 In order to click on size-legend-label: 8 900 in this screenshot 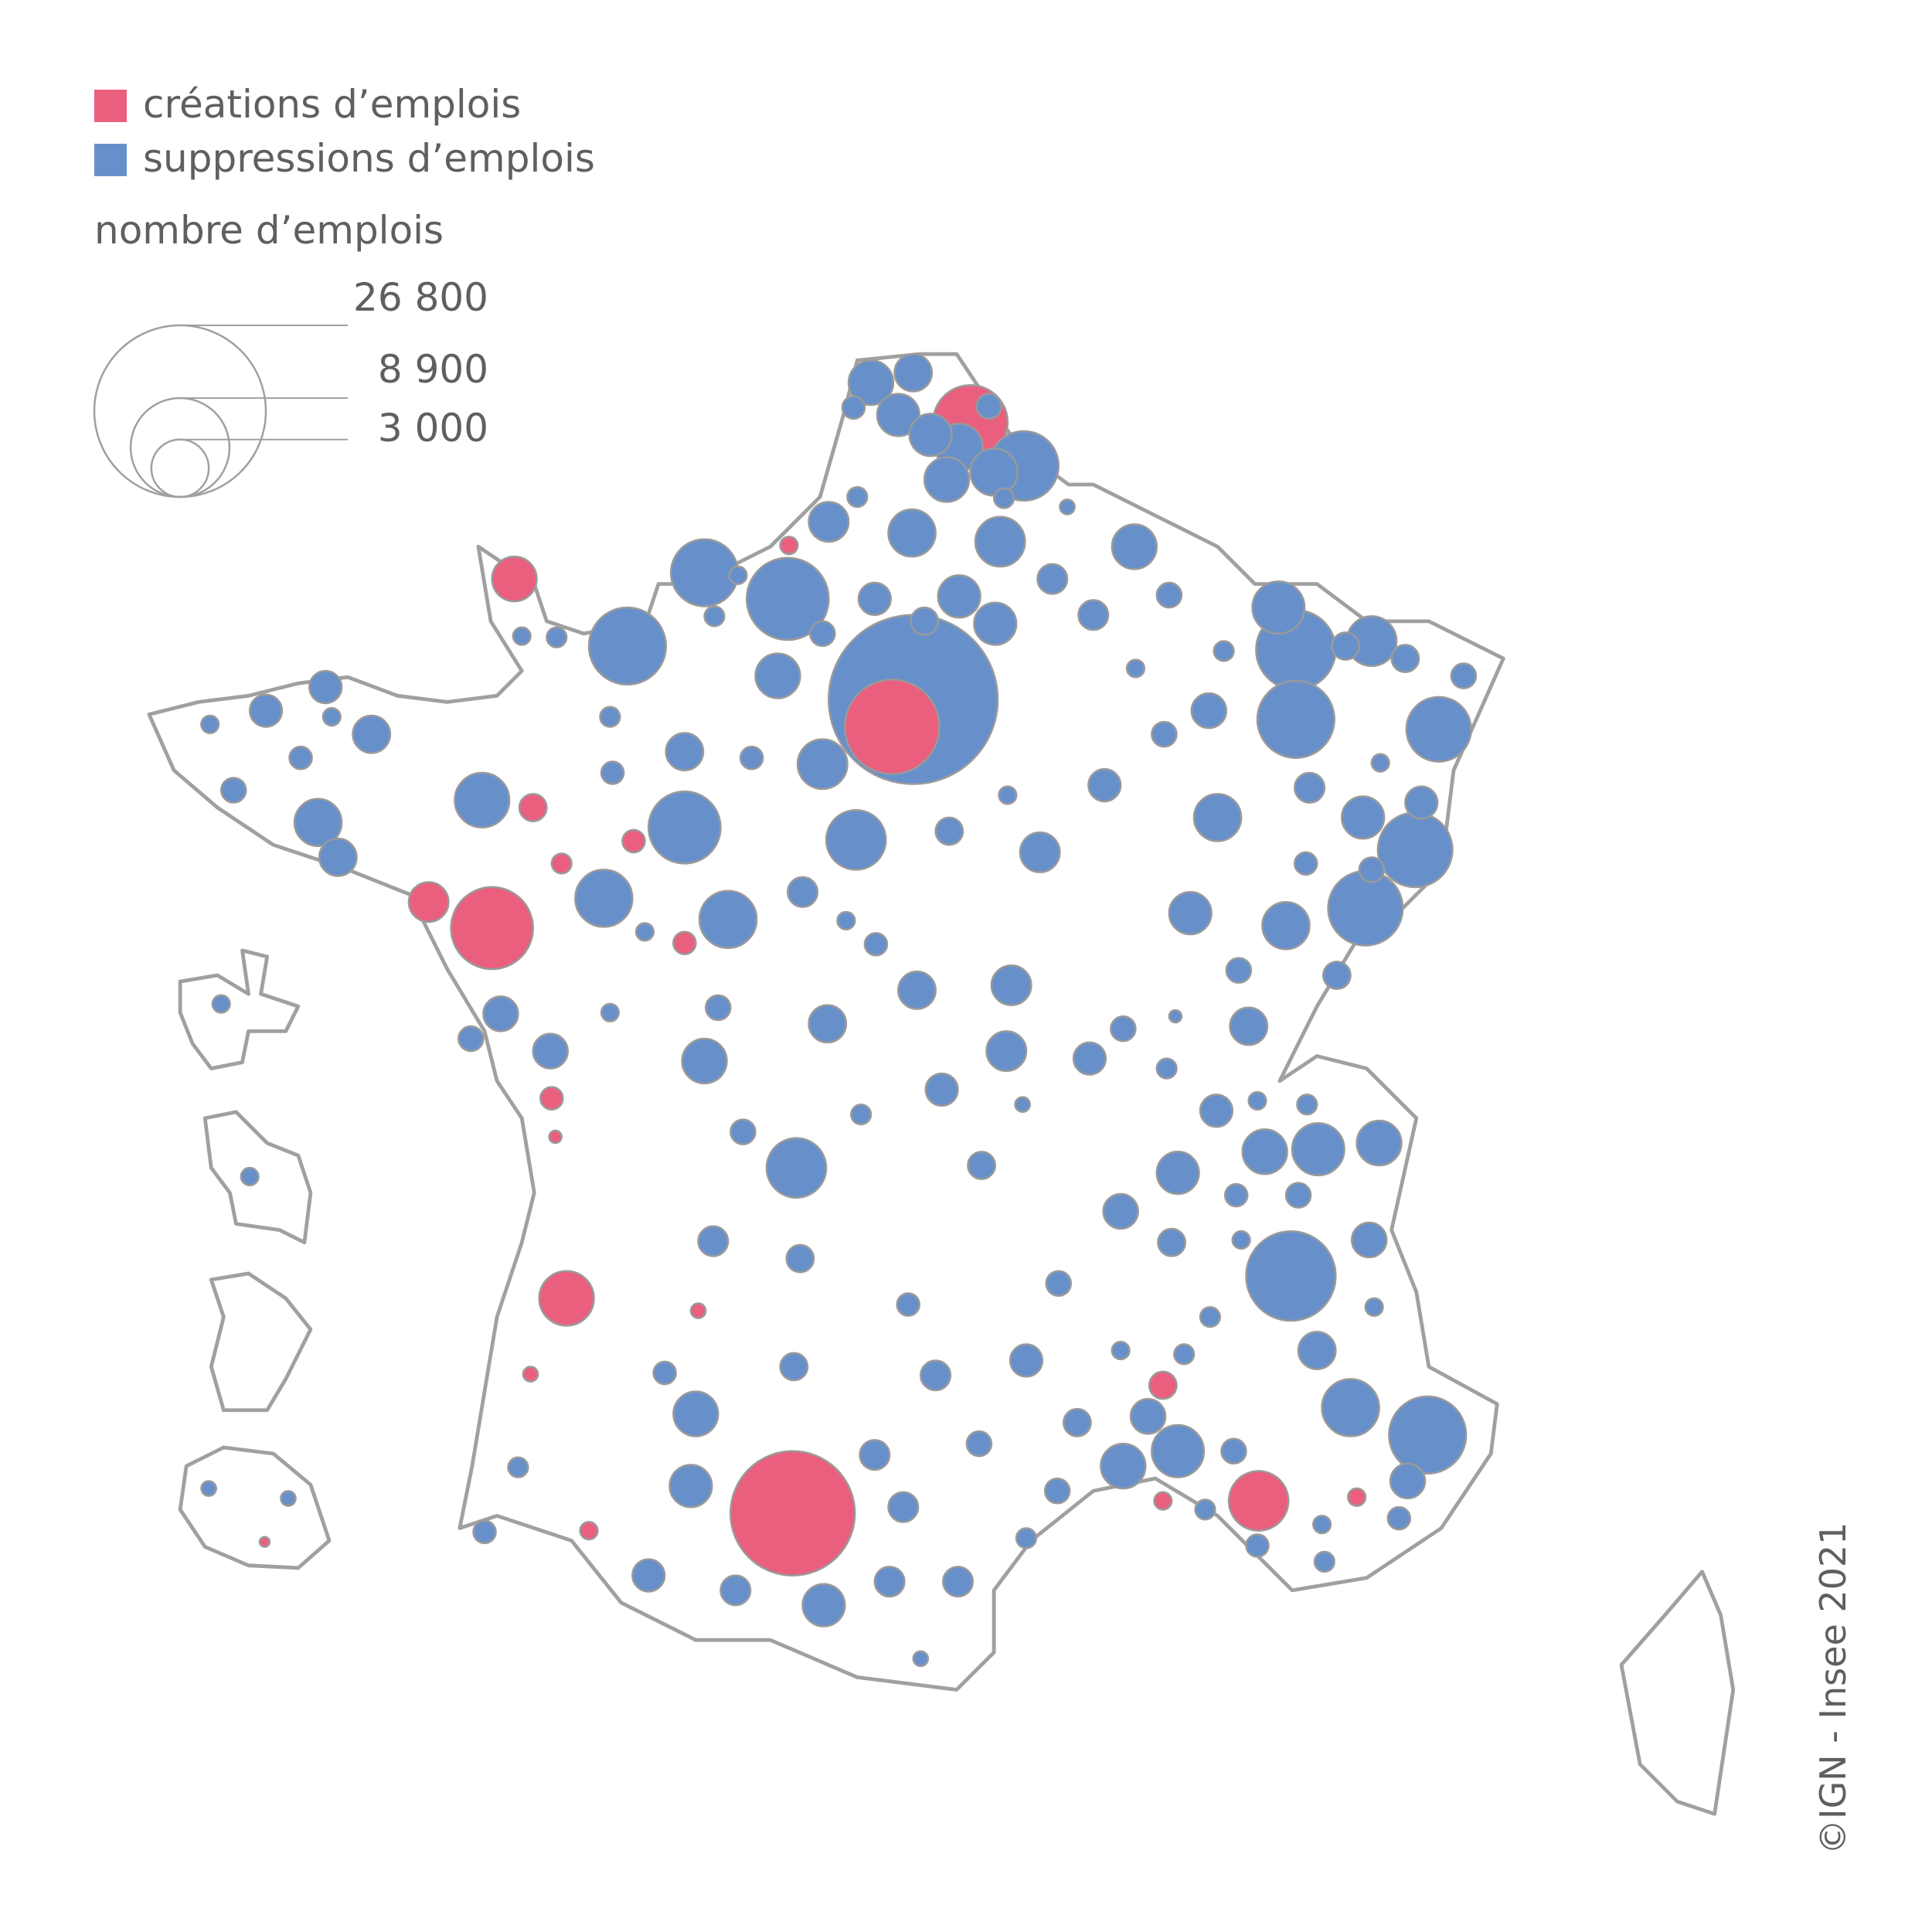, I will do `click(433, 369)`.